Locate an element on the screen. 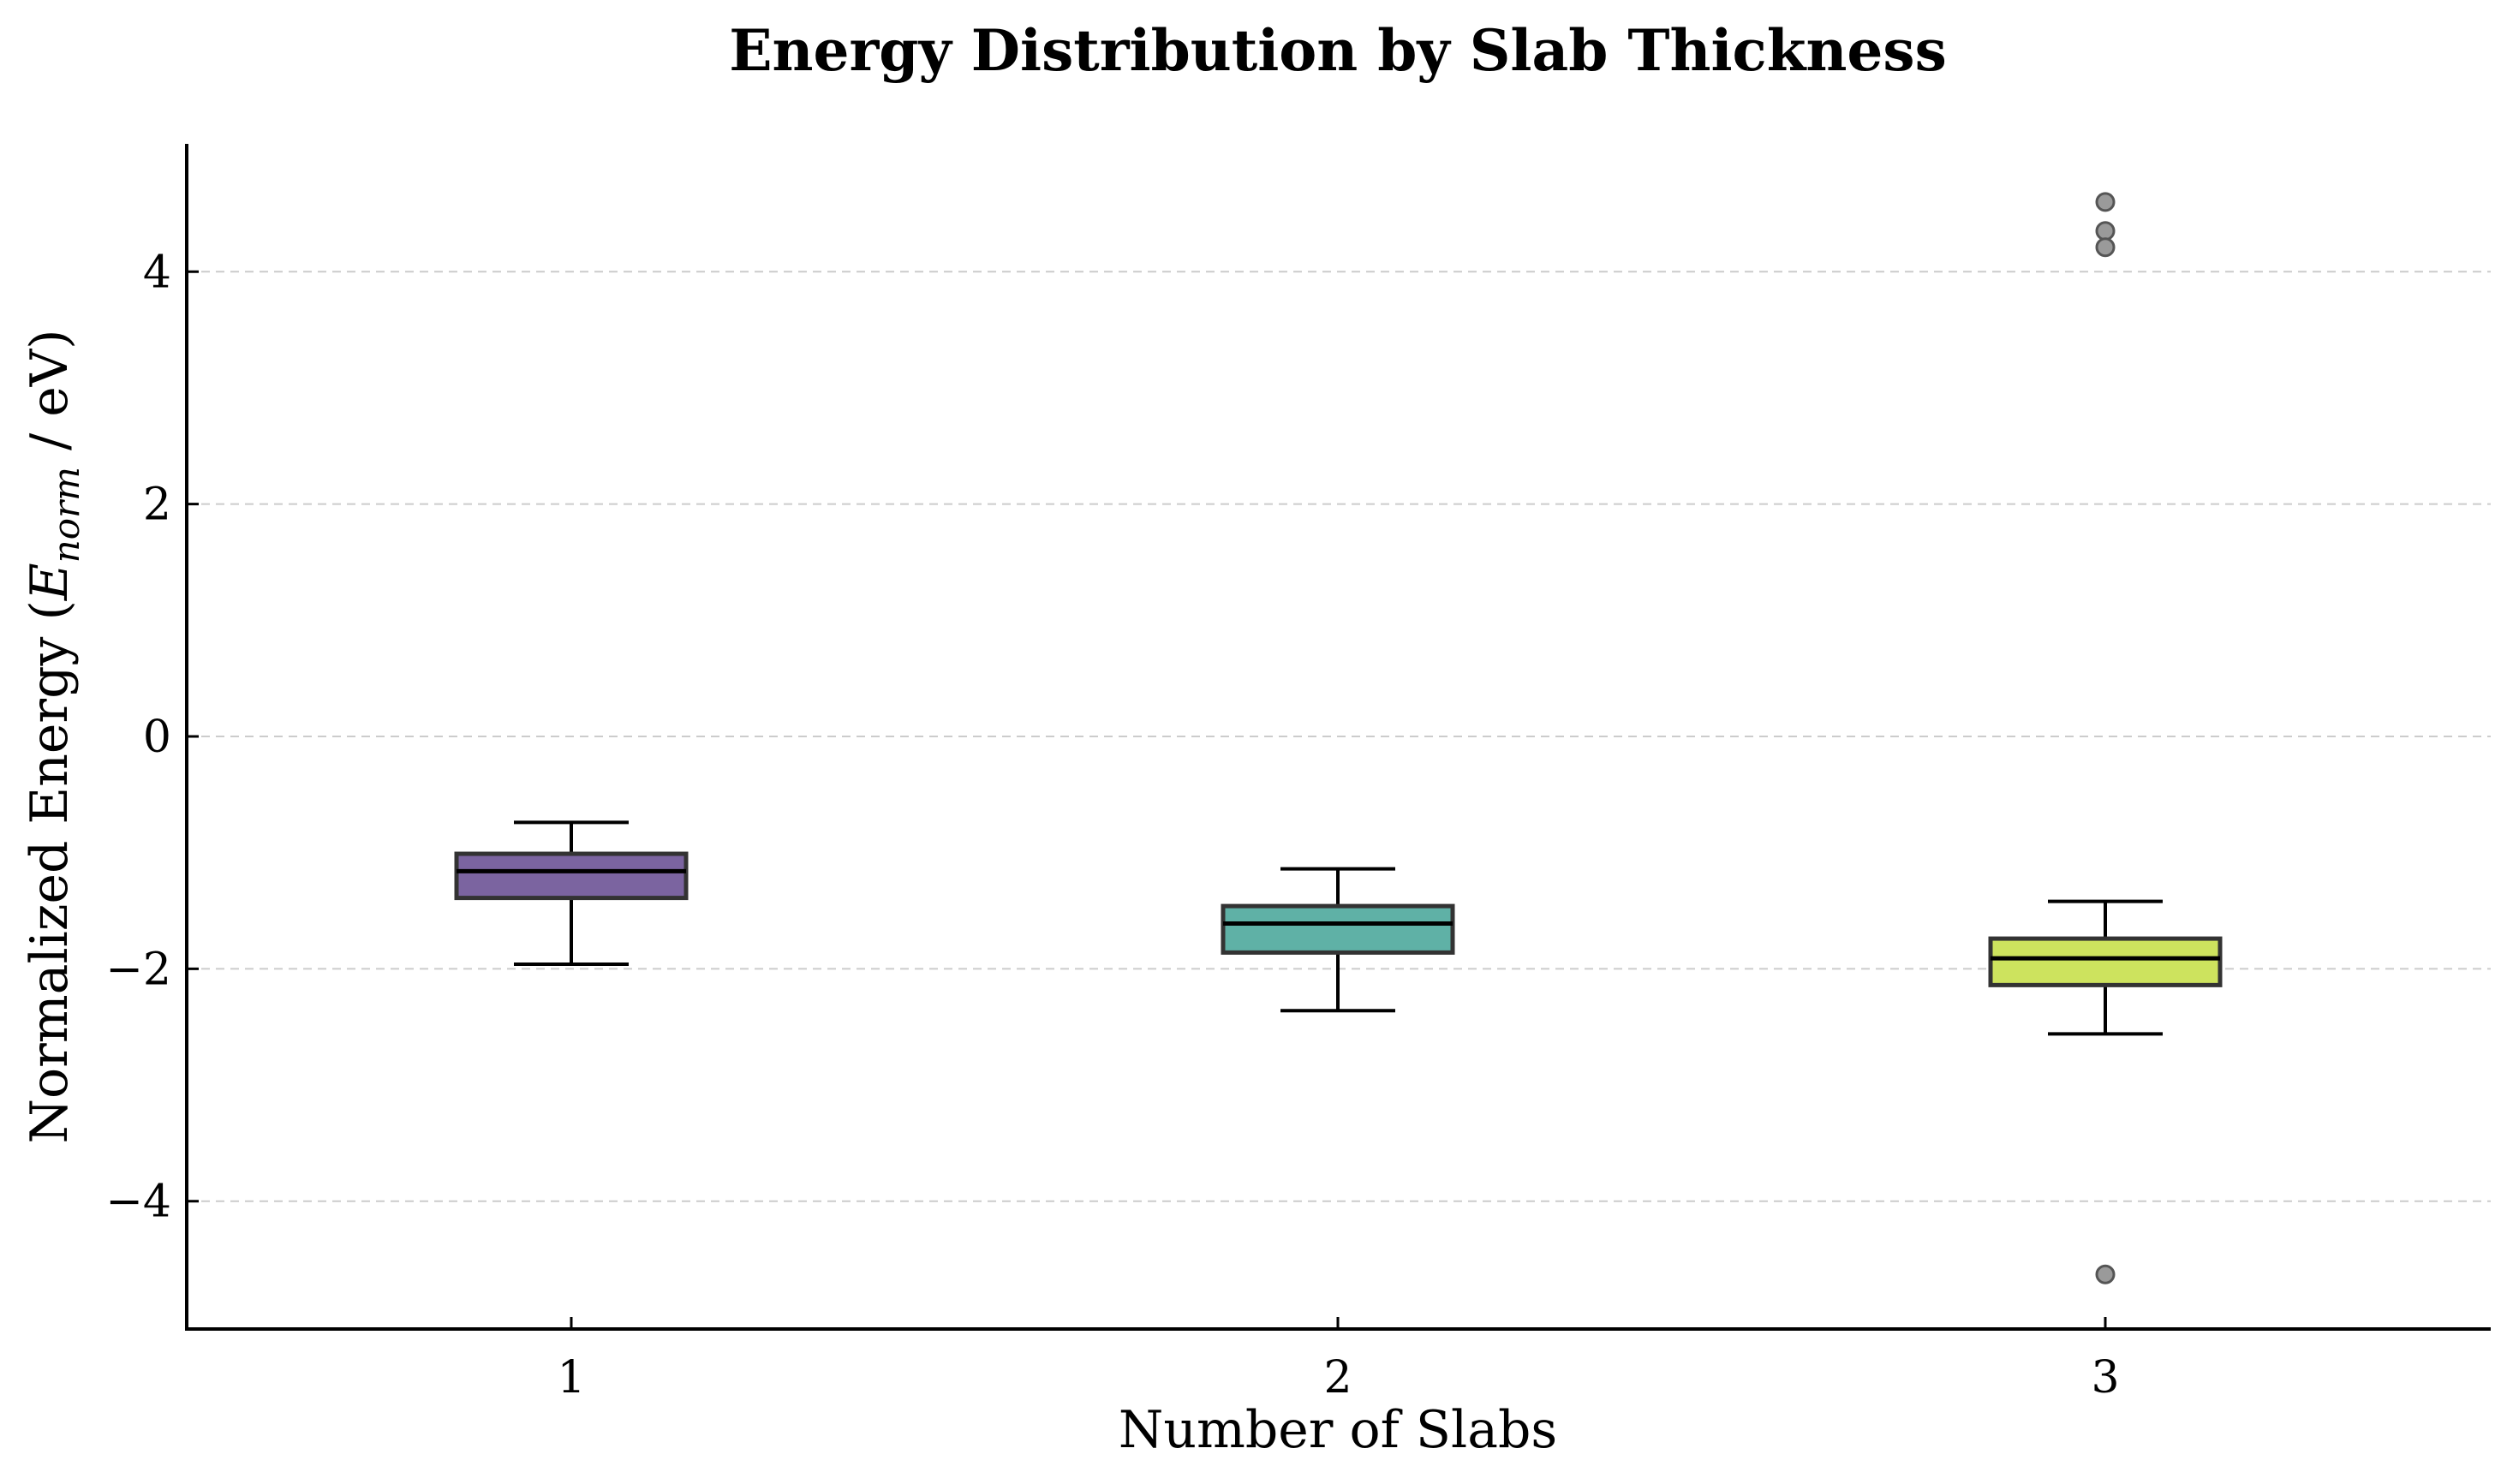 The width and height of the screenshot is (2513, 1484). x-tick-label: 3 is located at coordinates (2105, 1378).